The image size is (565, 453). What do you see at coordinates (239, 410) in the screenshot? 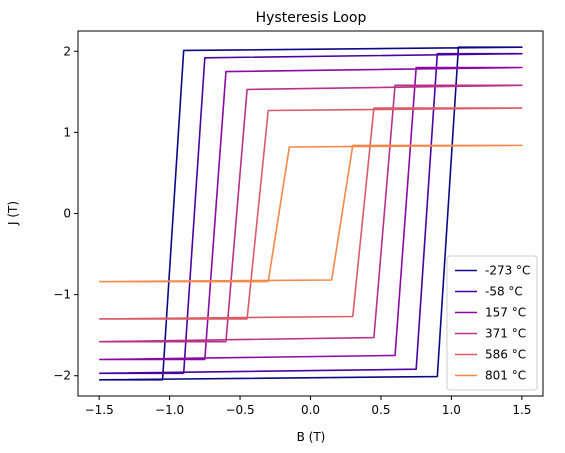
I see `x-tick-label: −0.5` at bounding box center [239, 410].